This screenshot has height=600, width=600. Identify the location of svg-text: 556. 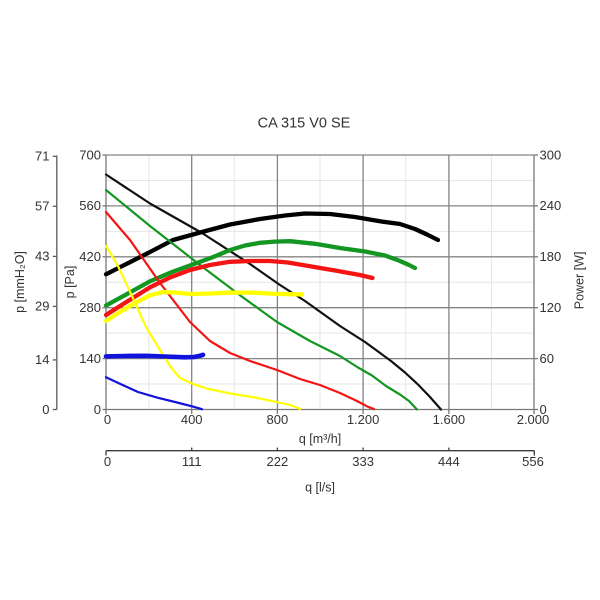
(533, 461).